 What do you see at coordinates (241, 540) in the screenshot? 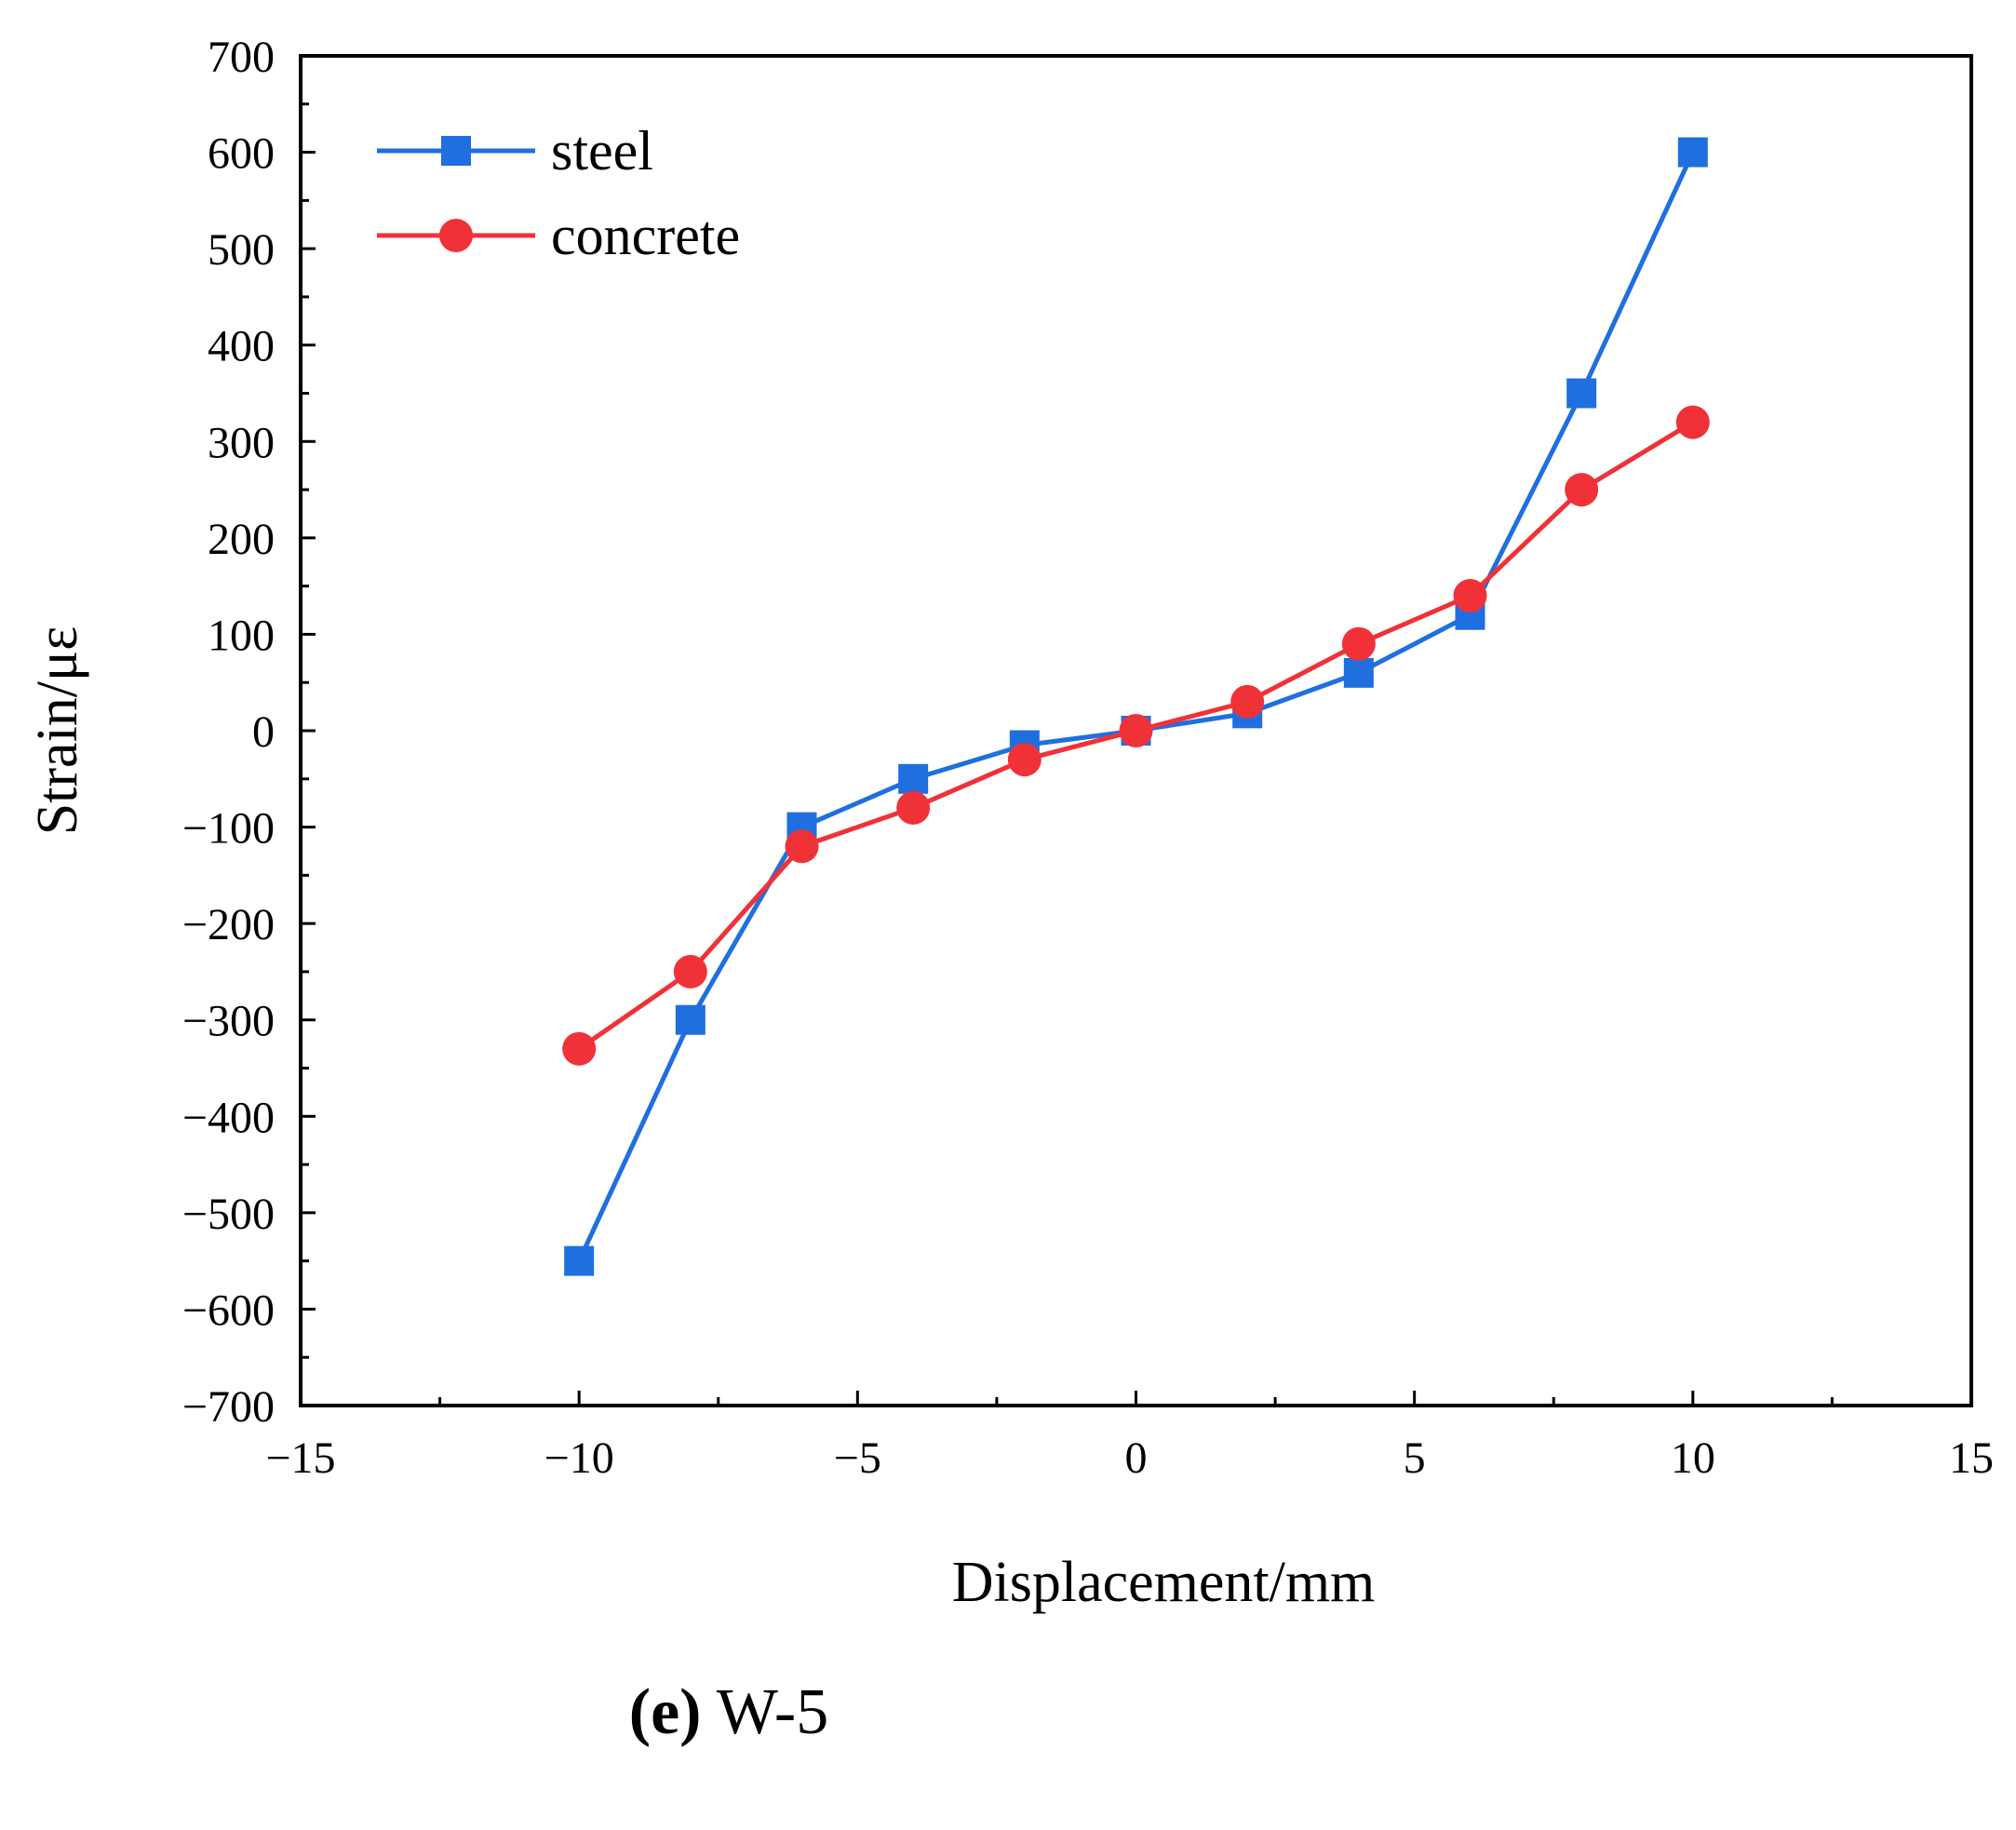
I see `y-tick-label: 200` at bounding box center [241, 540].